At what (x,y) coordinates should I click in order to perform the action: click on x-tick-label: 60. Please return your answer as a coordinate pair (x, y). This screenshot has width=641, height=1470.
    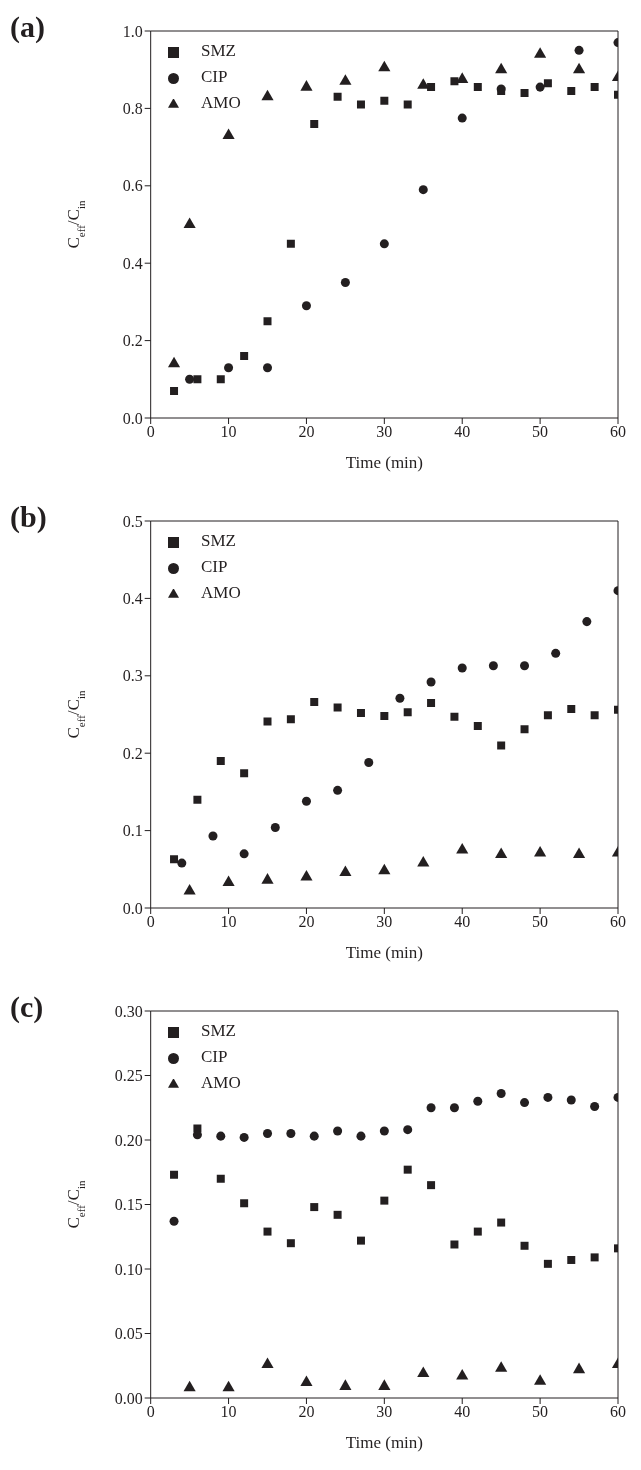
    Looking at the image, I should click on (618, 922).